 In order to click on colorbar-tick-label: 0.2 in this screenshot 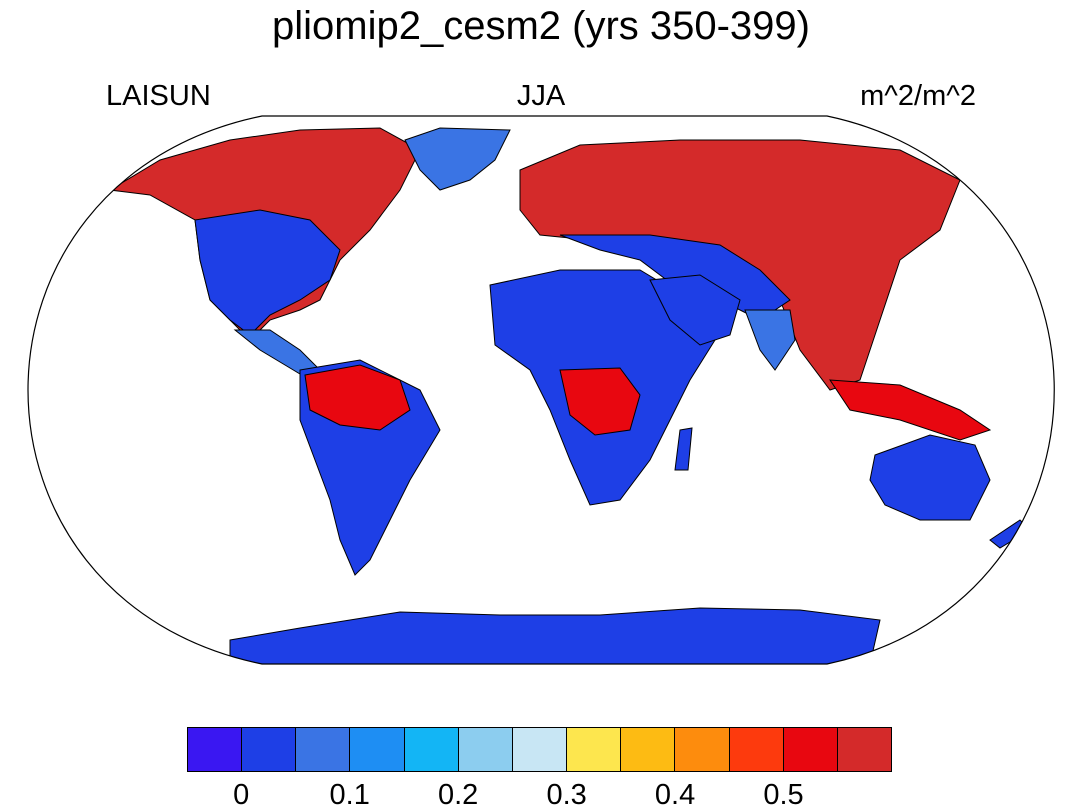, I will do `click(458, 795)`.